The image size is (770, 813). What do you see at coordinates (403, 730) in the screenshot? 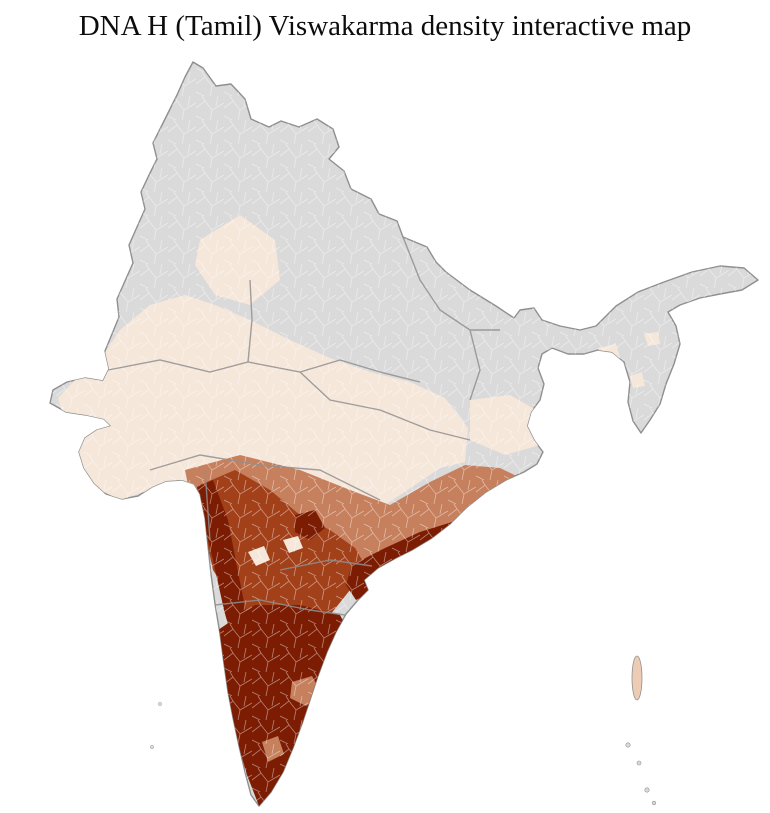
I see `islands-group` at bounding box center [403, 730].